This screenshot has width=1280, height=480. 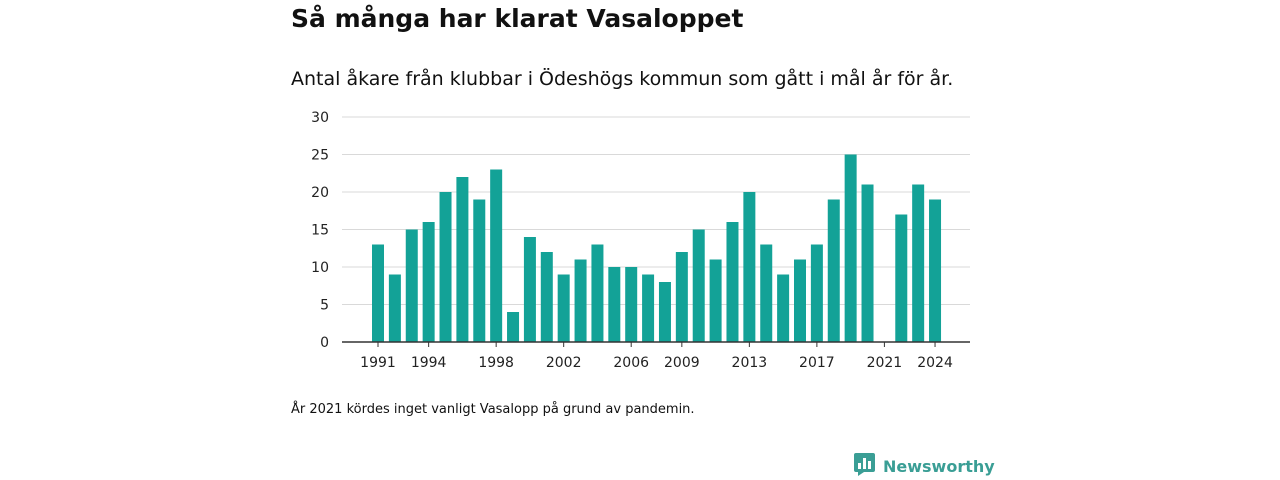 I want to click on chart-title: Så många har klarat Vasaloppet, so click(x=517, y=18).